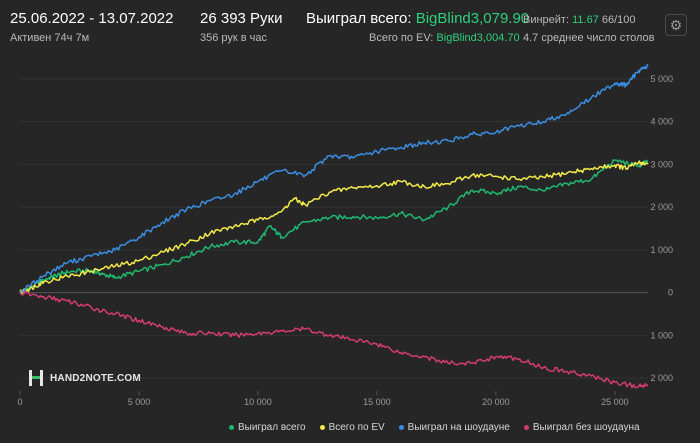  What do you see at coordinates (496, 402) in the screenshot?
I see `x-tick-label: 20 000` at bounding box center [496, 402].